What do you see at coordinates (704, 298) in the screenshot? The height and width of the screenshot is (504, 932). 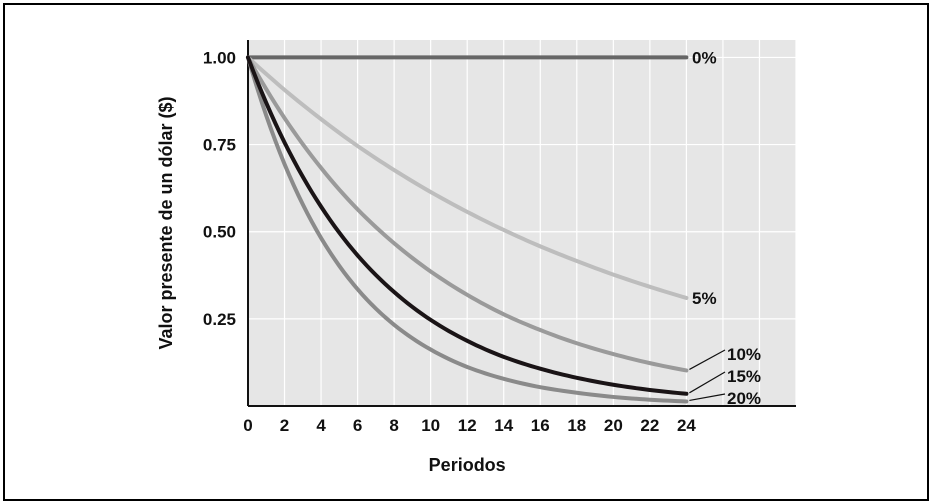 I see `series-label: 5%` at bounding box center [704, 298].